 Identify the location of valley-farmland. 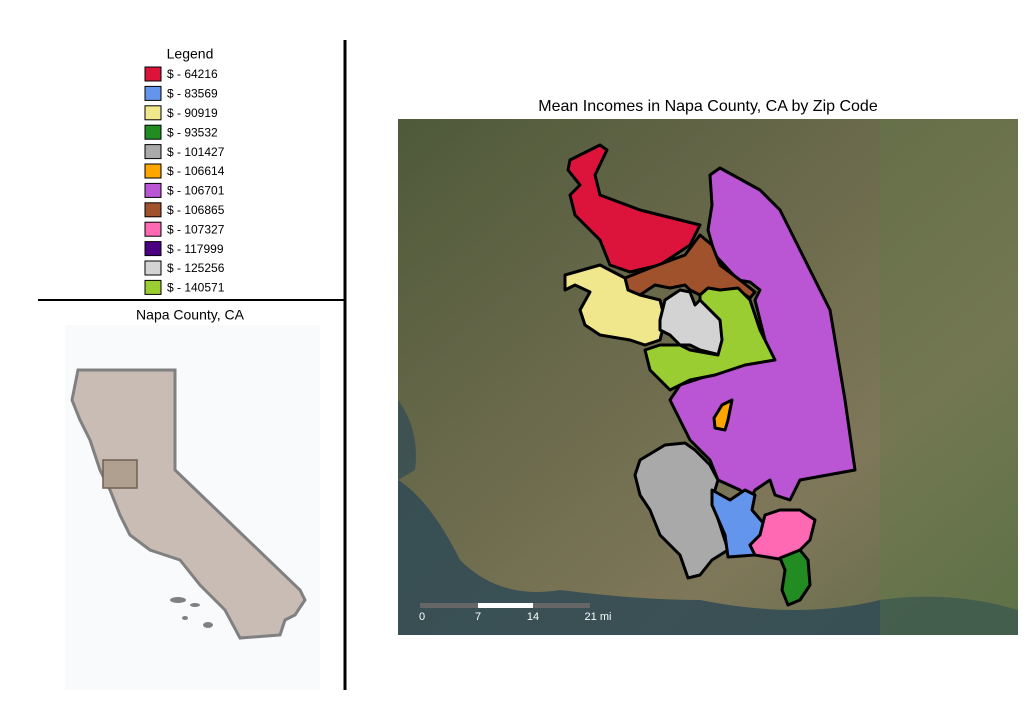
(949, 377).